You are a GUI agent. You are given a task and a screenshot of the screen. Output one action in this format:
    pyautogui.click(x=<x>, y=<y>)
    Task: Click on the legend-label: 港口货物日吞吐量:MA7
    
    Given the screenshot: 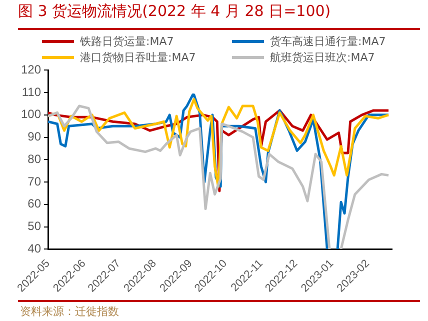 What is the action you would take?
    pyautogui.click(x=138, y=57)
    